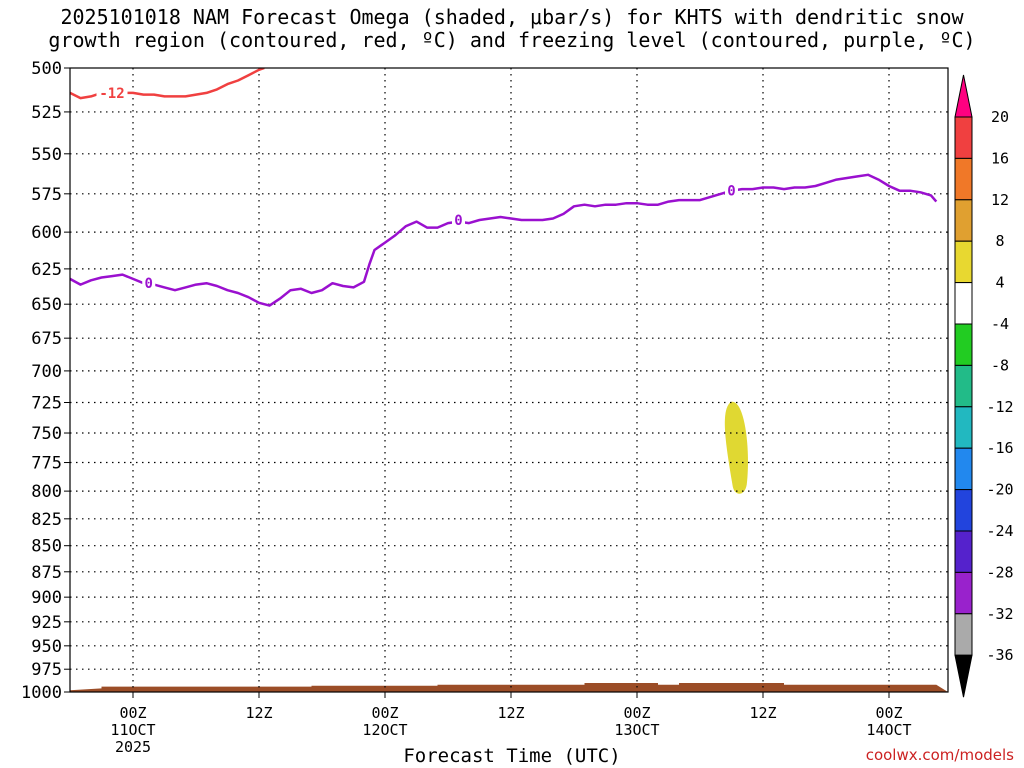 Image resolution: width=1024 pixels, height=768 pixels. I want to click on x-tick-label-4: 00Z, so click(636, 713).